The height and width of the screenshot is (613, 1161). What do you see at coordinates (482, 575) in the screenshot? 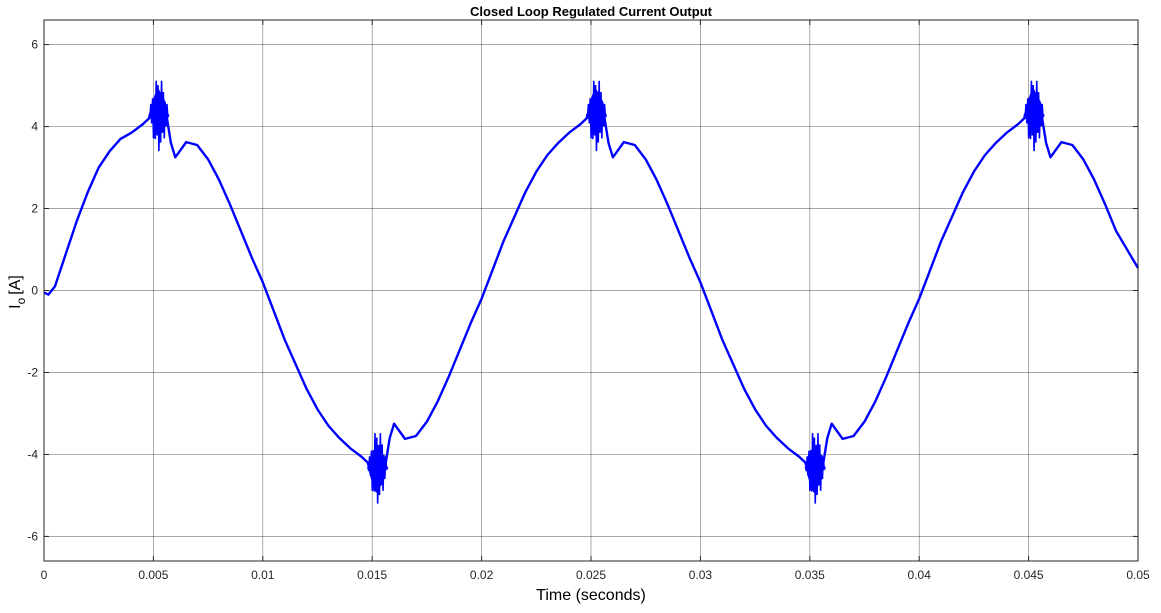
I see `x-tick-label: 0.02` at bounding box center [482, 575].